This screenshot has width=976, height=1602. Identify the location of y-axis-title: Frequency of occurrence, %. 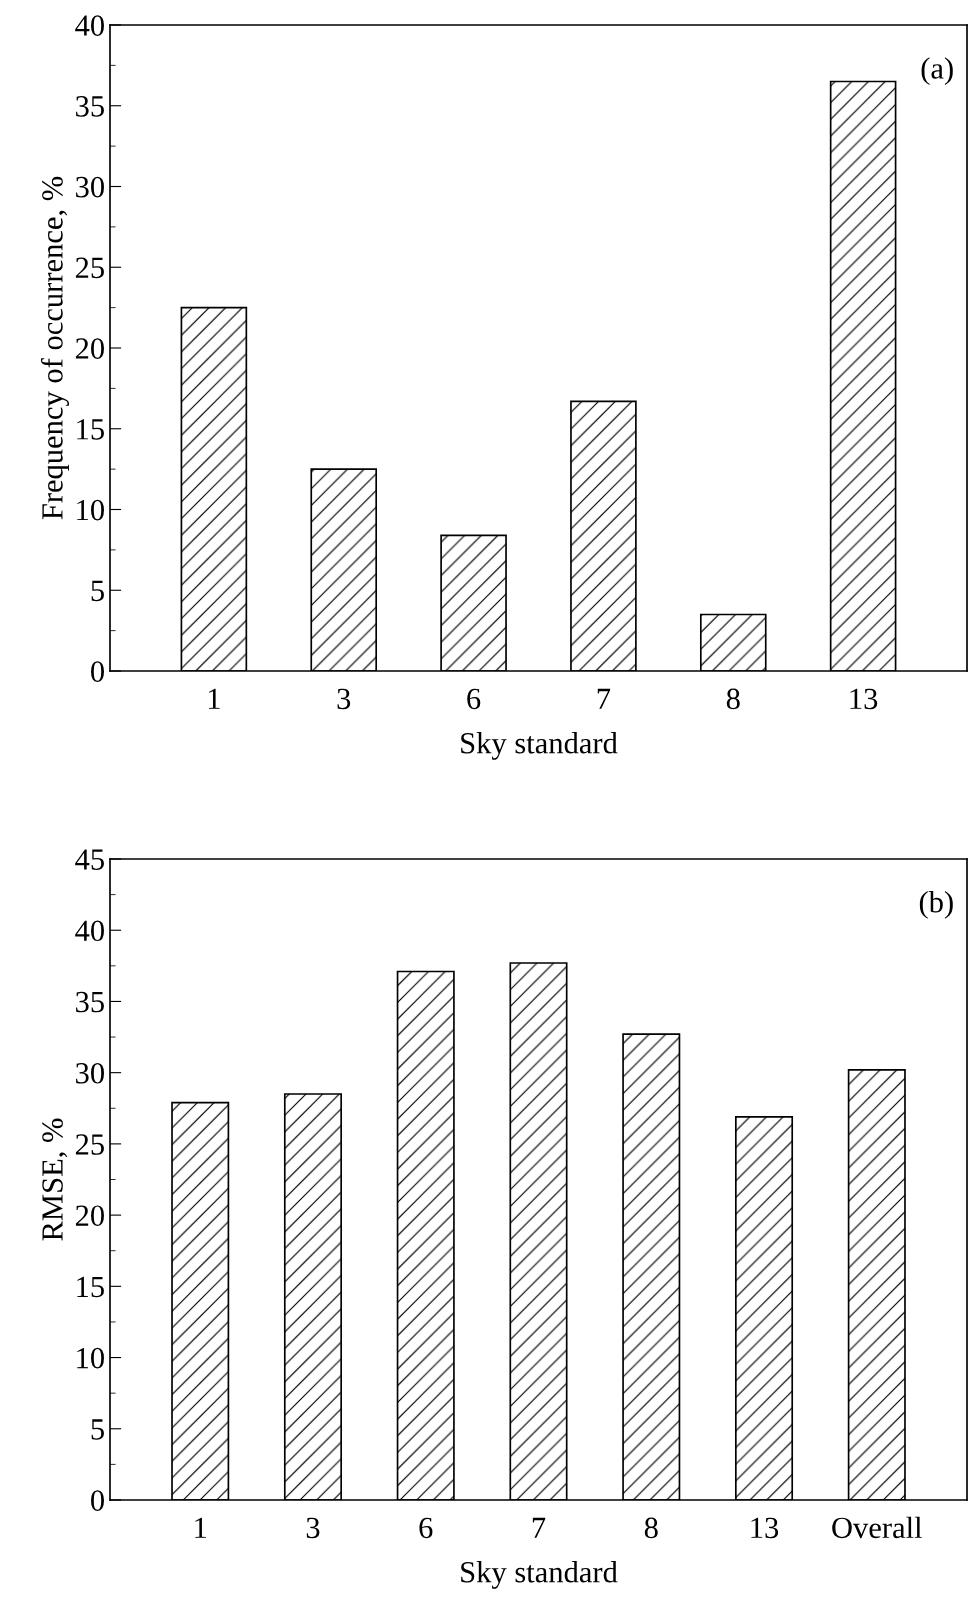
(55, 348).